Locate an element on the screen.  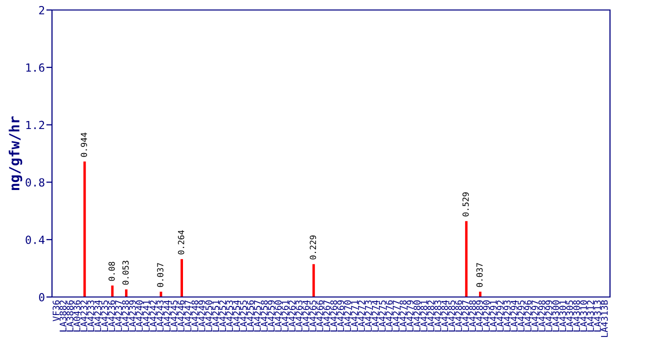
x-tick-label: LA4301 is located at coordinates (562, 316).